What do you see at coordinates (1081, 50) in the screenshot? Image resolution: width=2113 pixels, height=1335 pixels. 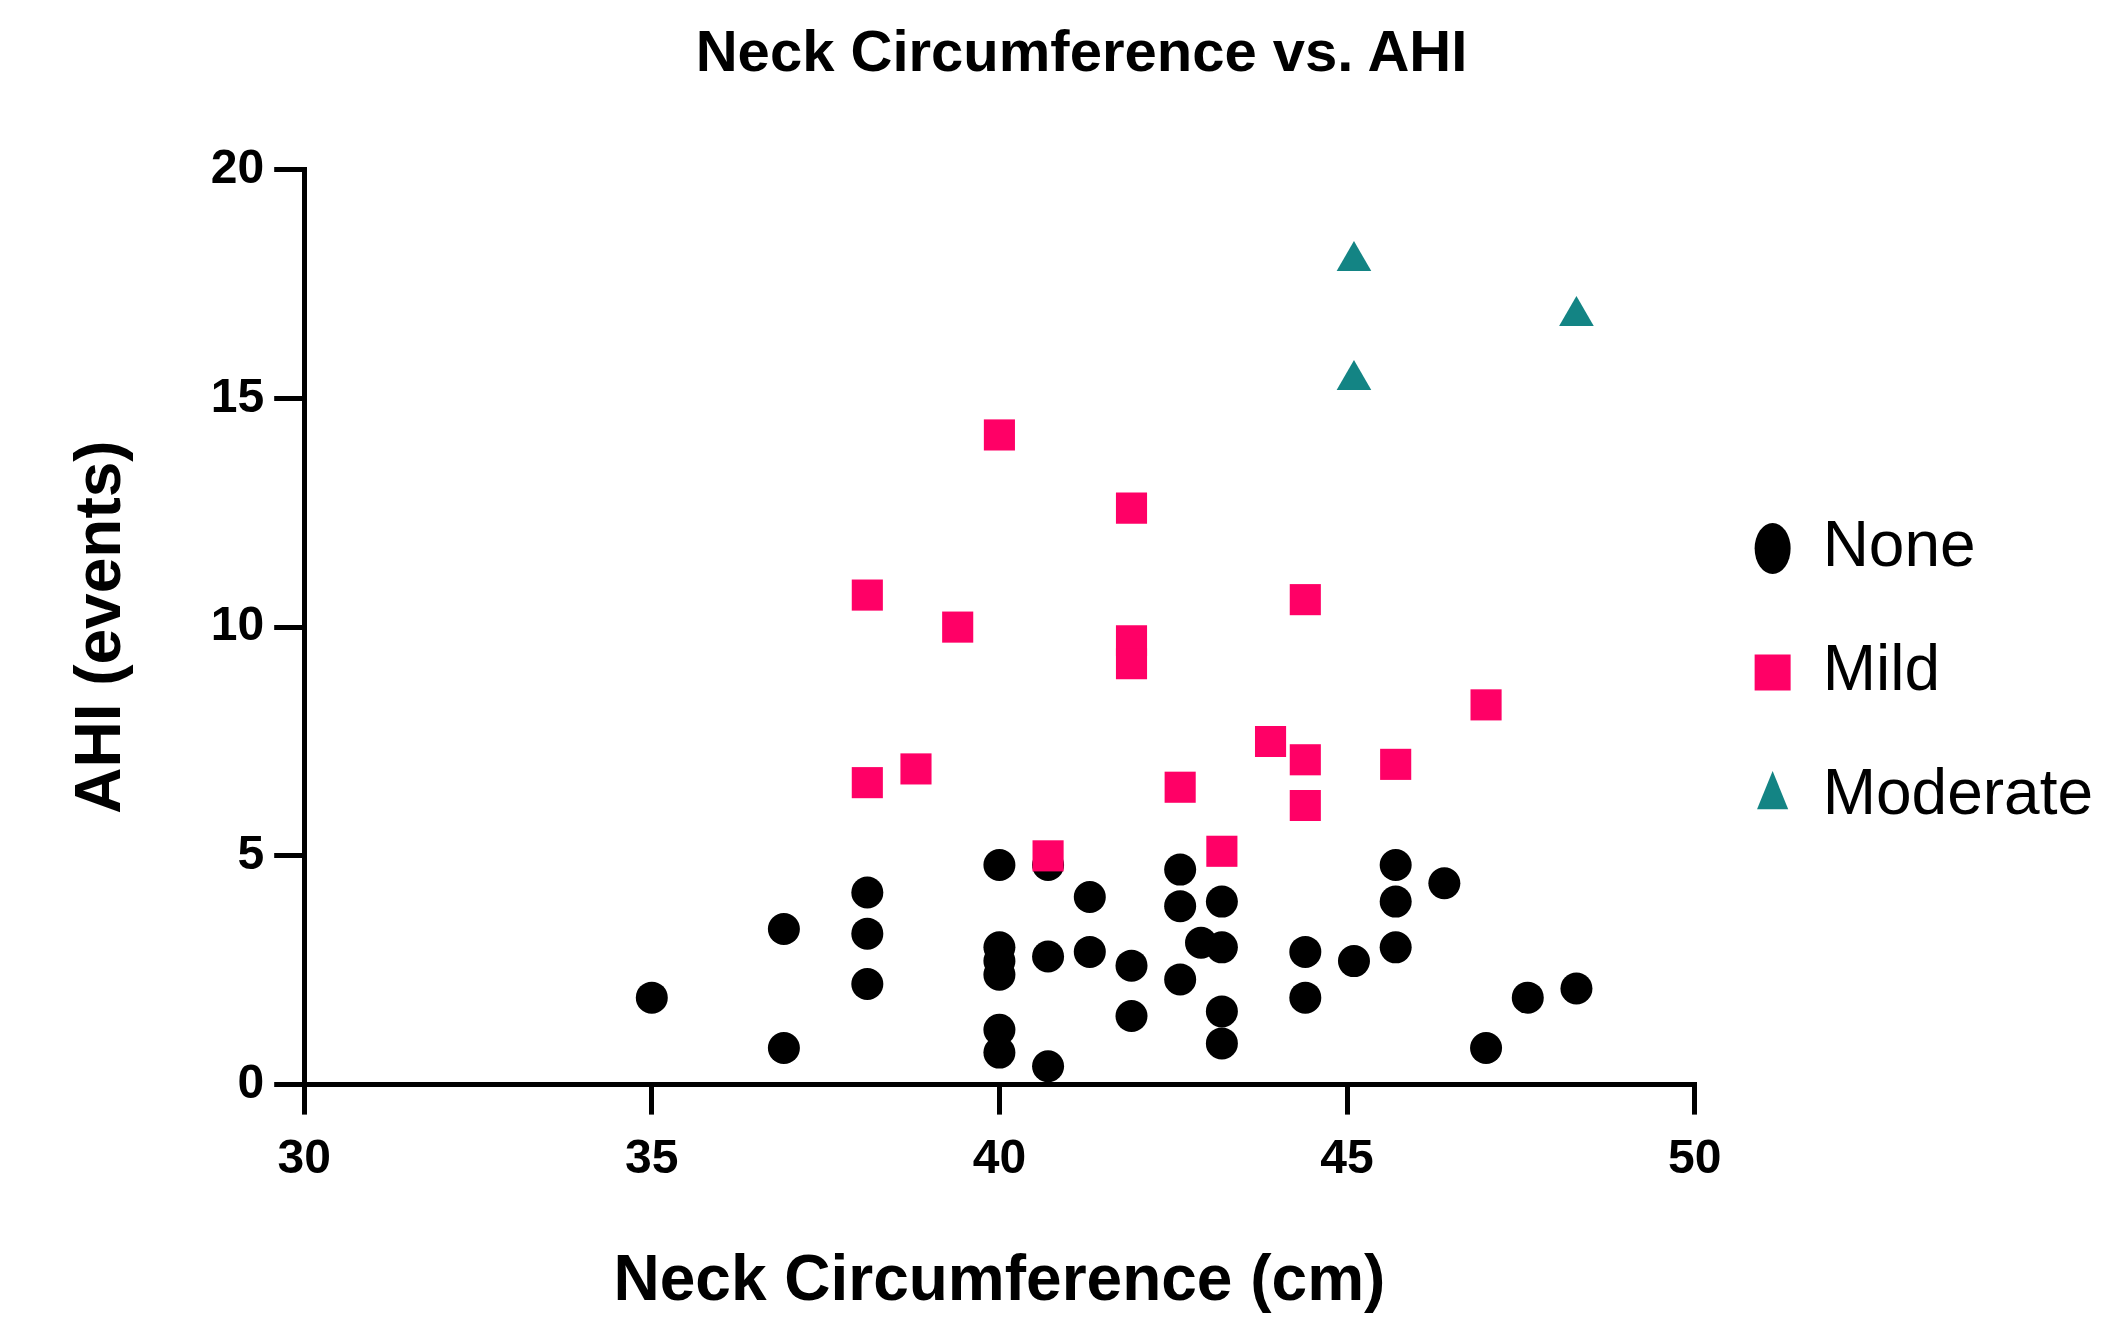 I see `chart-title: Neck Circumference vs. AHI` at bounding box center [1081, 50].